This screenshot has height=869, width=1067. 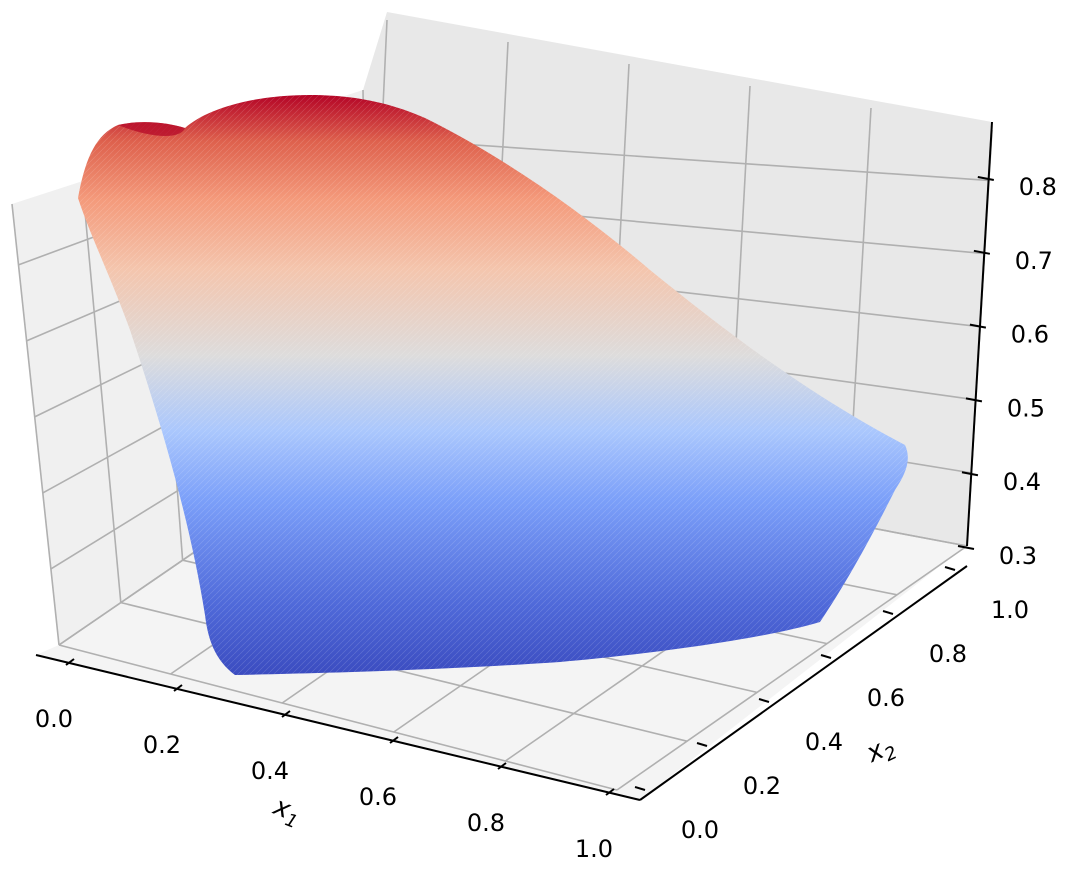 I want to click on x2-tick-label-2: 0.4, so click(x=824, y=742).